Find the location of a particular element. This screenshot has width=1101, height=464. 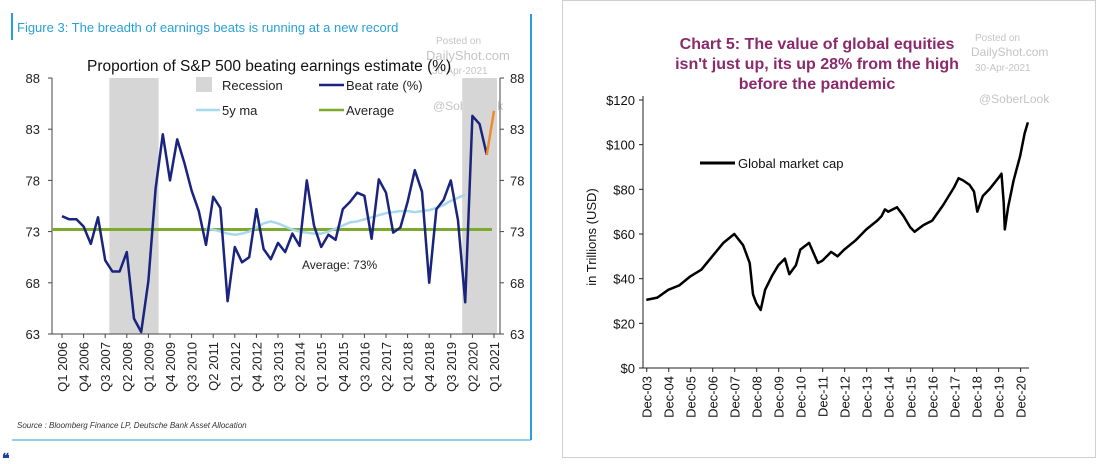

global-market-cap-line is located at coordinates (838, 216).